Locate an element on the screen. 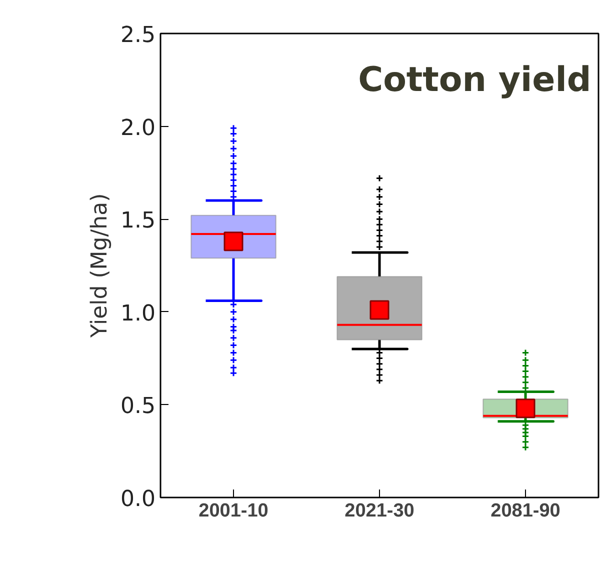 Image resolution: width=615 pixels, height=562 pixels. y-tick-label: 0.0 is located at coordinates (138, 499).